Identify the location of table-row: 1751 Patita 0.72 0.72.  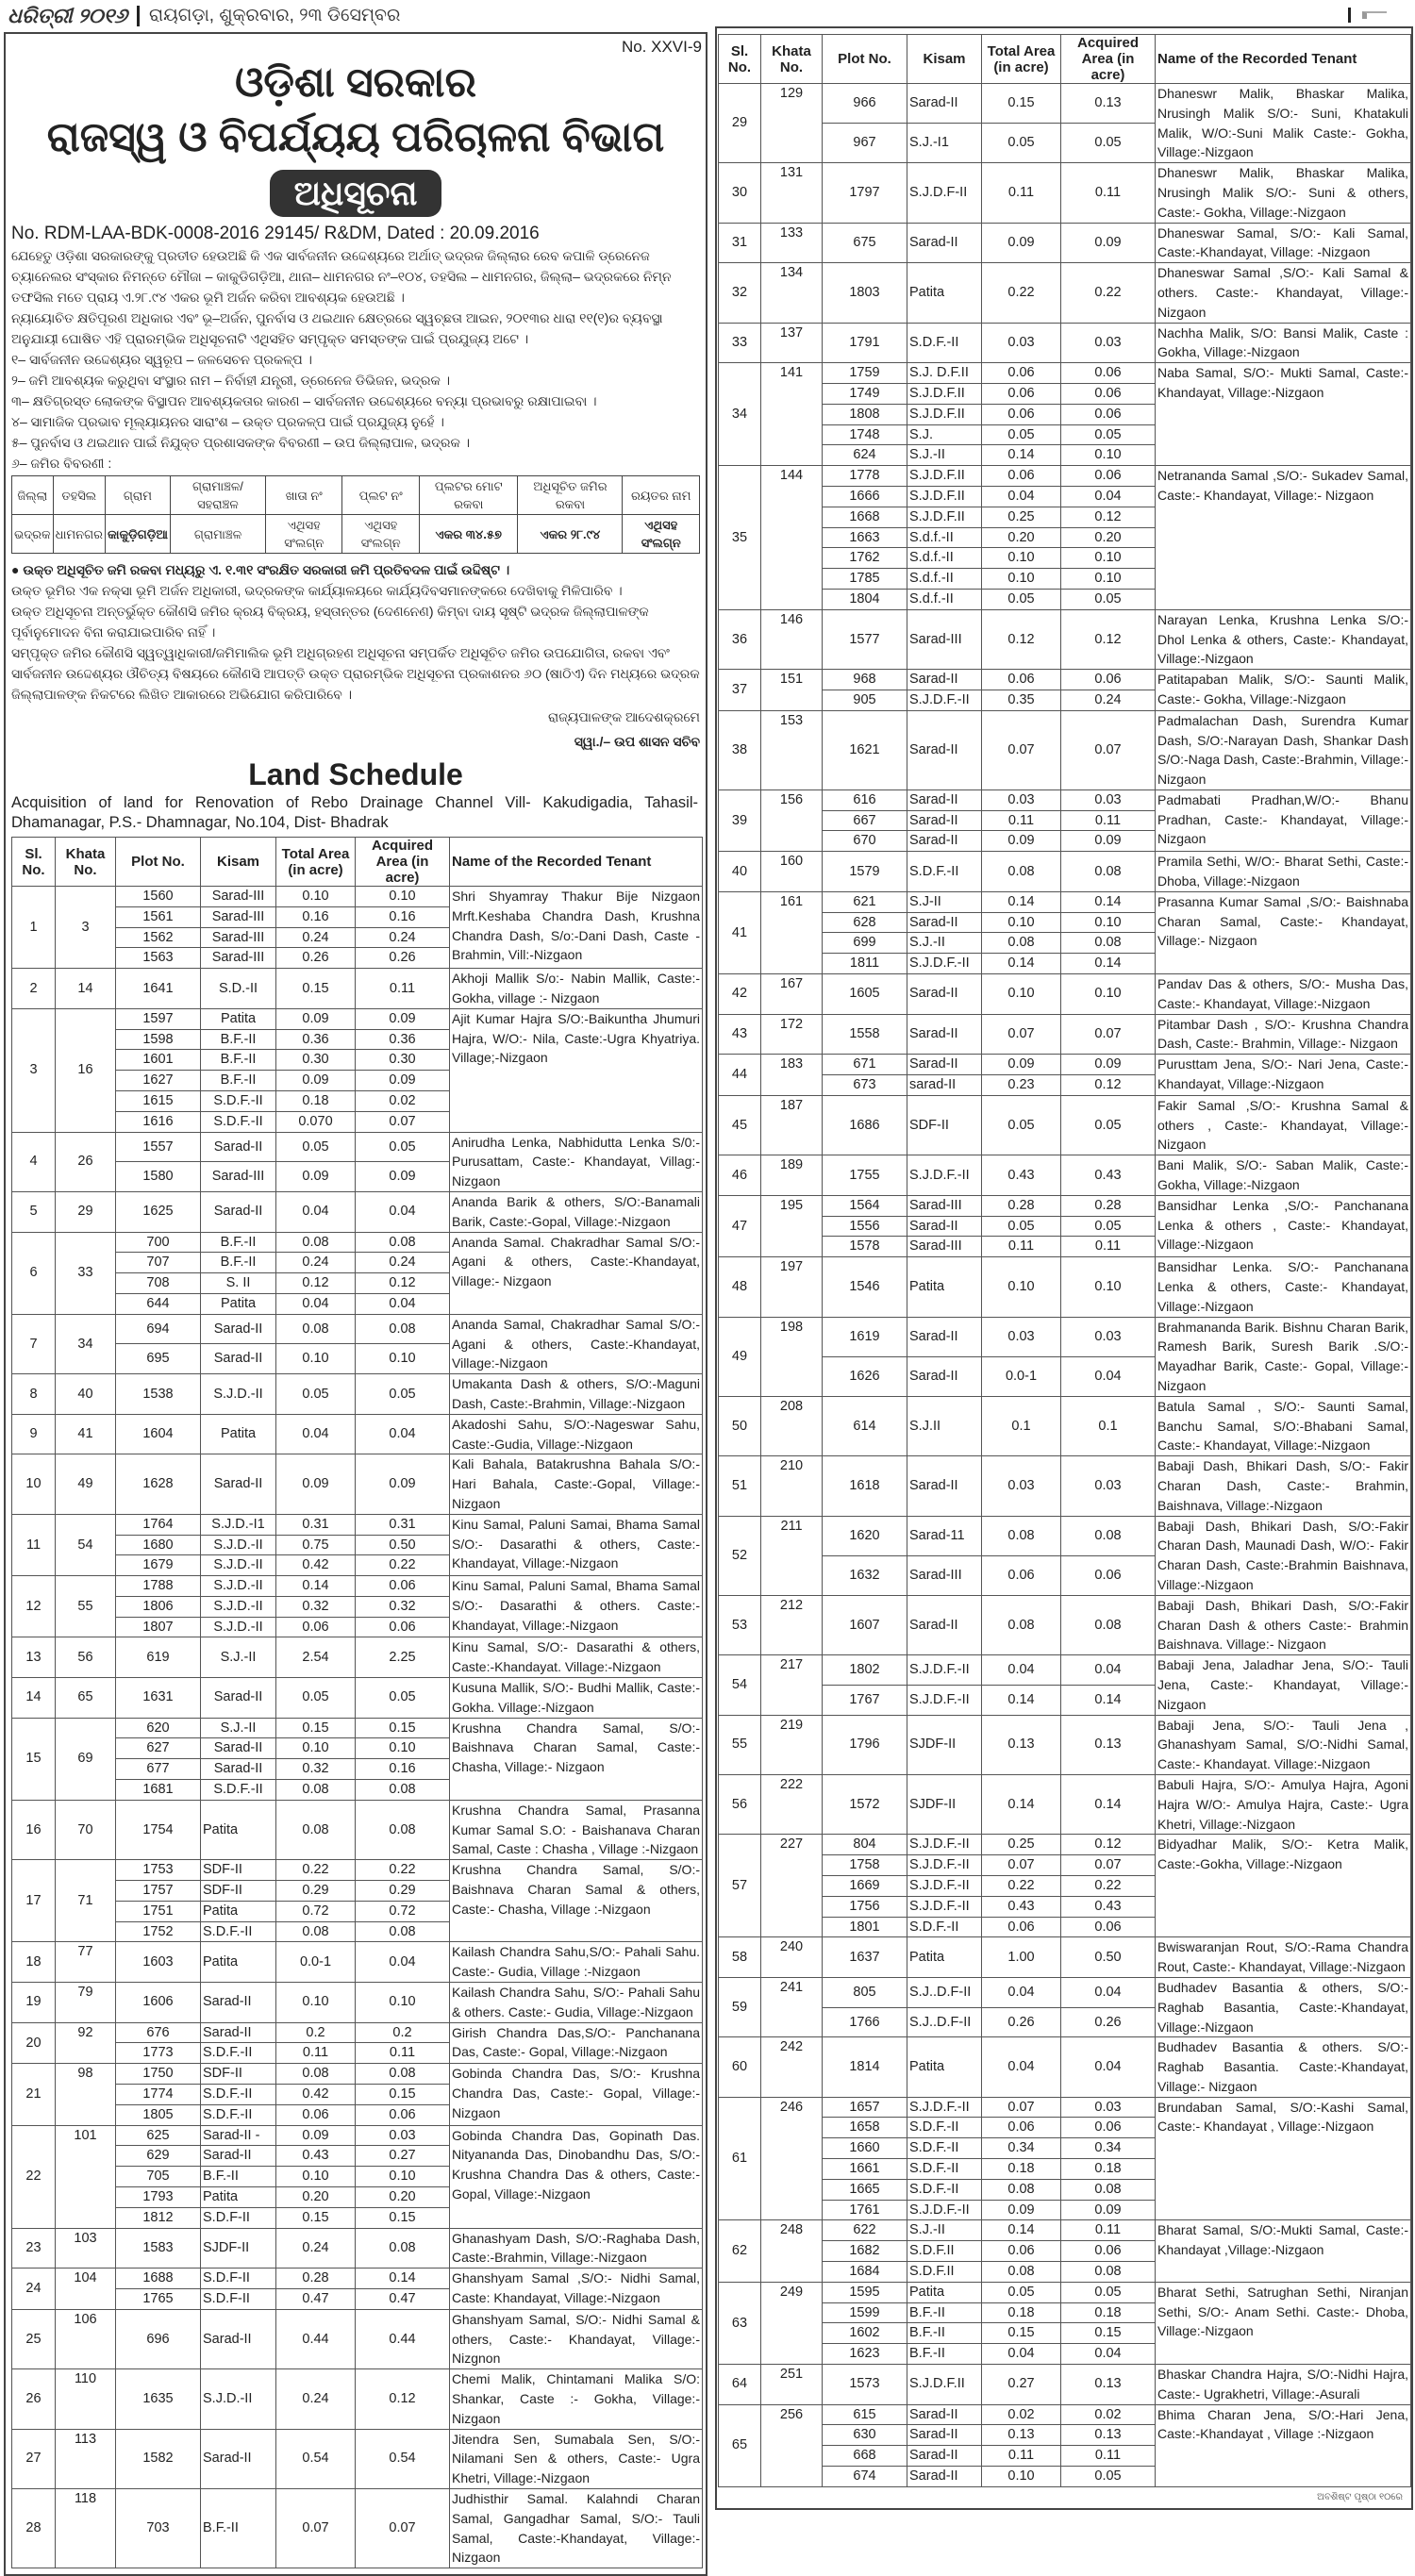
(357, 1911).